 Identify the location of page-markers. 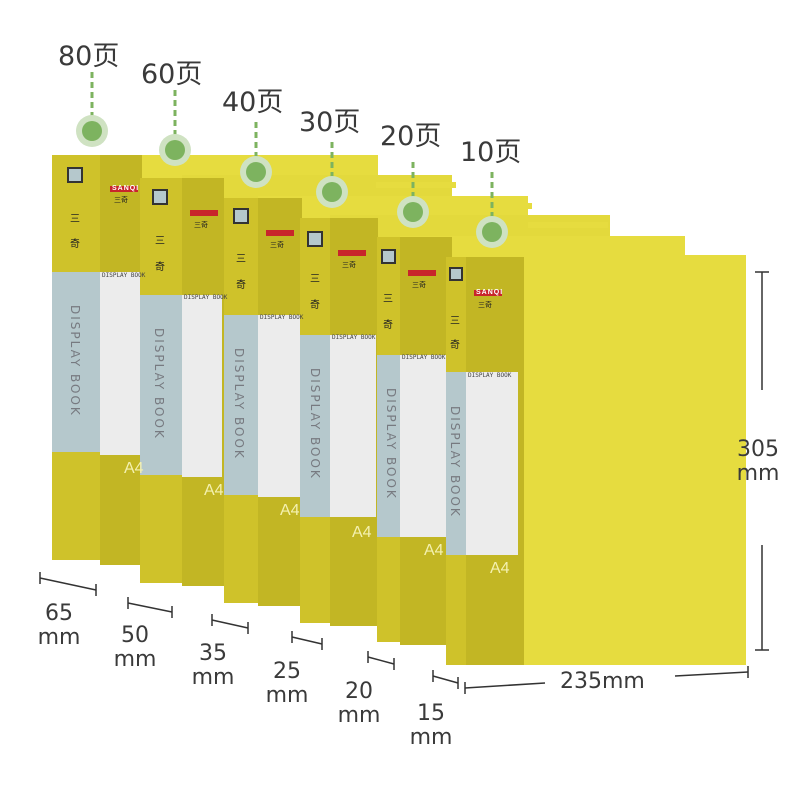
(292, 160).